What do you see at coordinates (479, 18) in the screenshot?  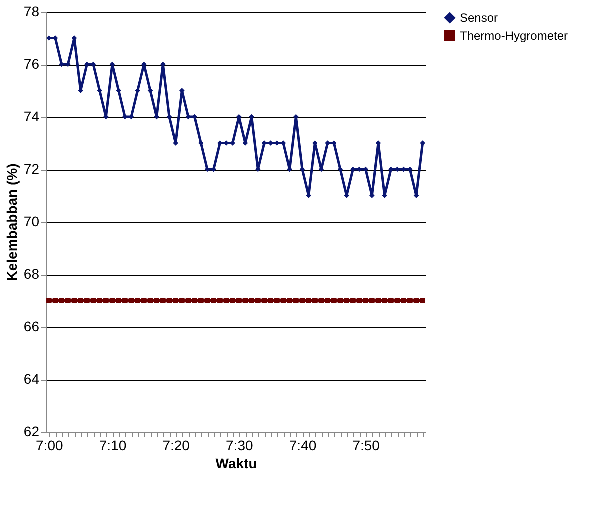 I see `legend-label: Sensor` at bounding box center [479, 18].